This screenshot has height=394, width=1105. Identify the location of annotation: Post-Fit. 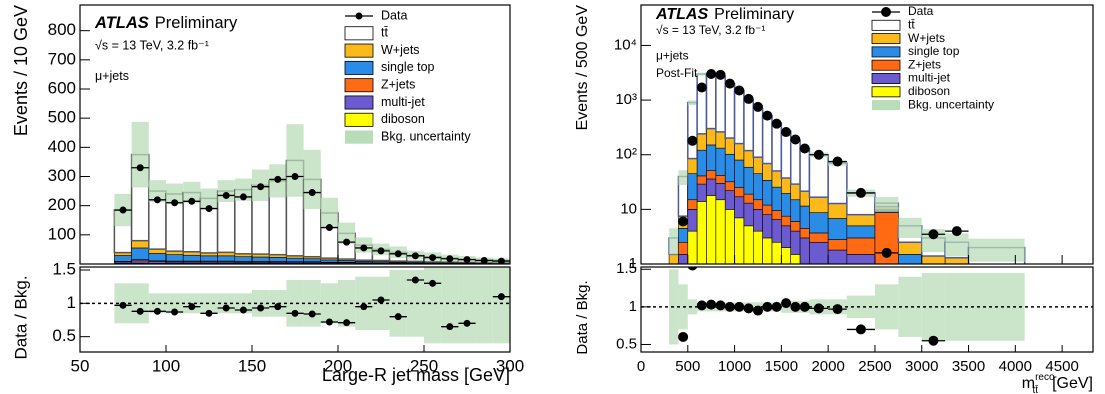
(677, 73).